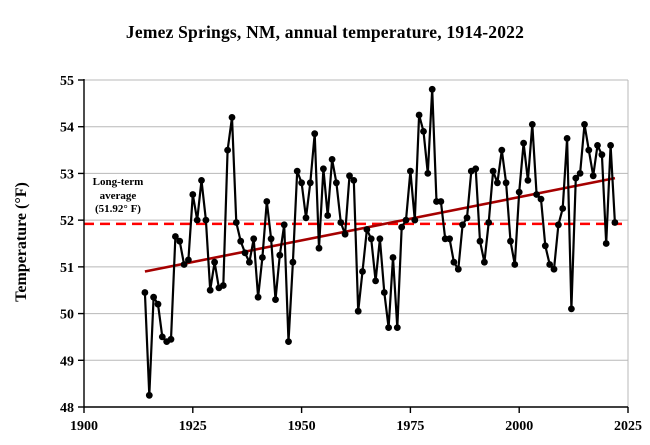 The height and width of the screenshot is (445, 650). I want to click on y-tick-label-51: 51, so click(67, 268).